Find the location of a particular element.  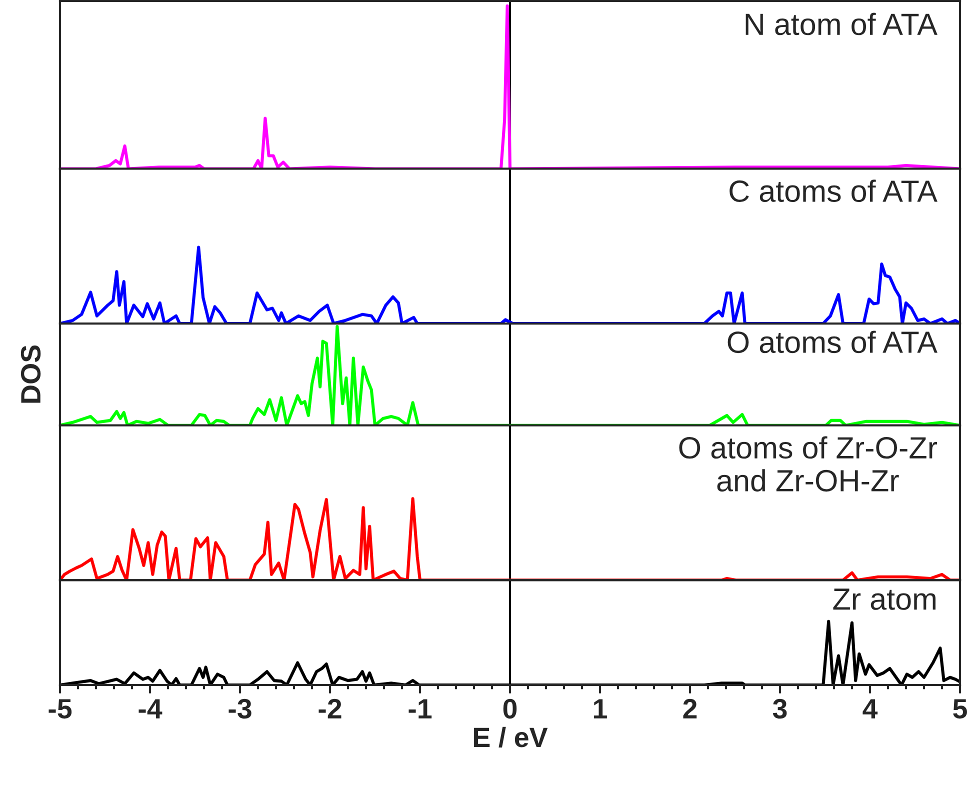

x-tick-label: 0 is located at coordinates (510, 708).